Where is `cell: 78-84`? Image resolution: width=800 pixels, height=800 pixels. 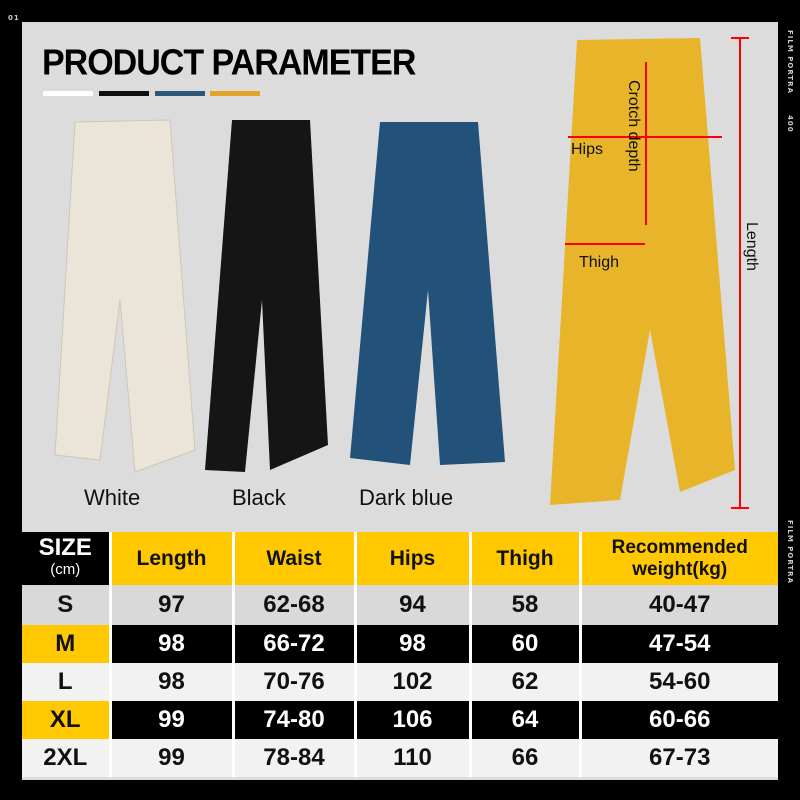
cell: 78-84 is located at coordinates (293, 758).